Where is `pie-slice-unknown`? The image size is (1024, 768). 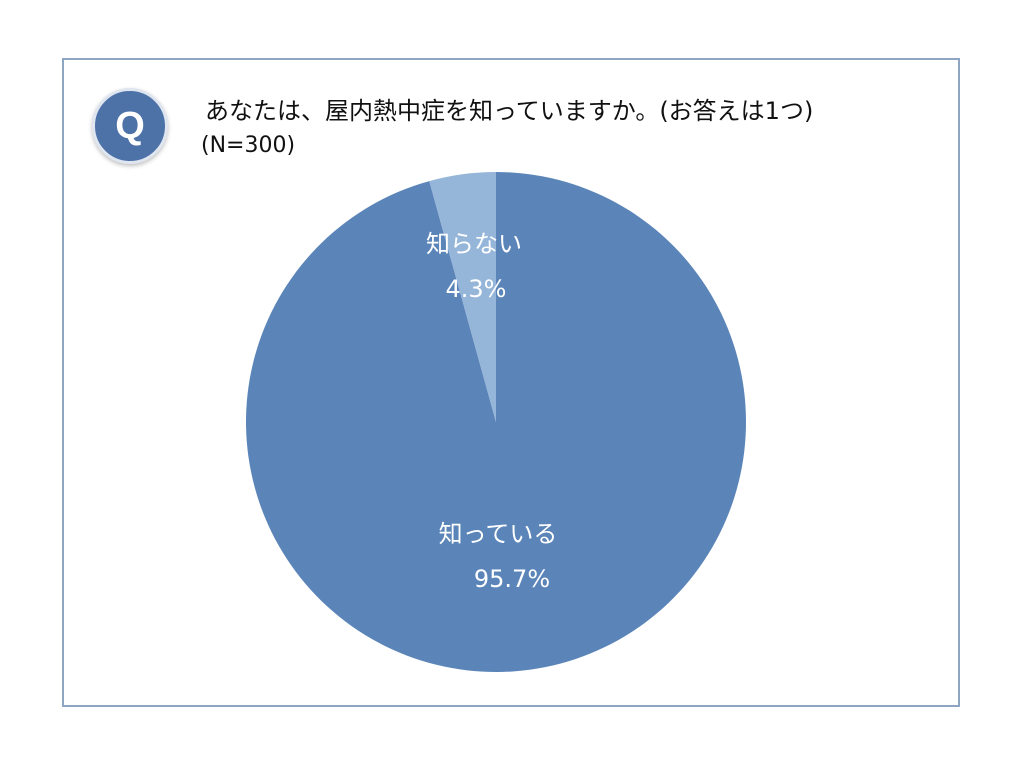
pie-slice-unknown is located at coordinates (462, 297).